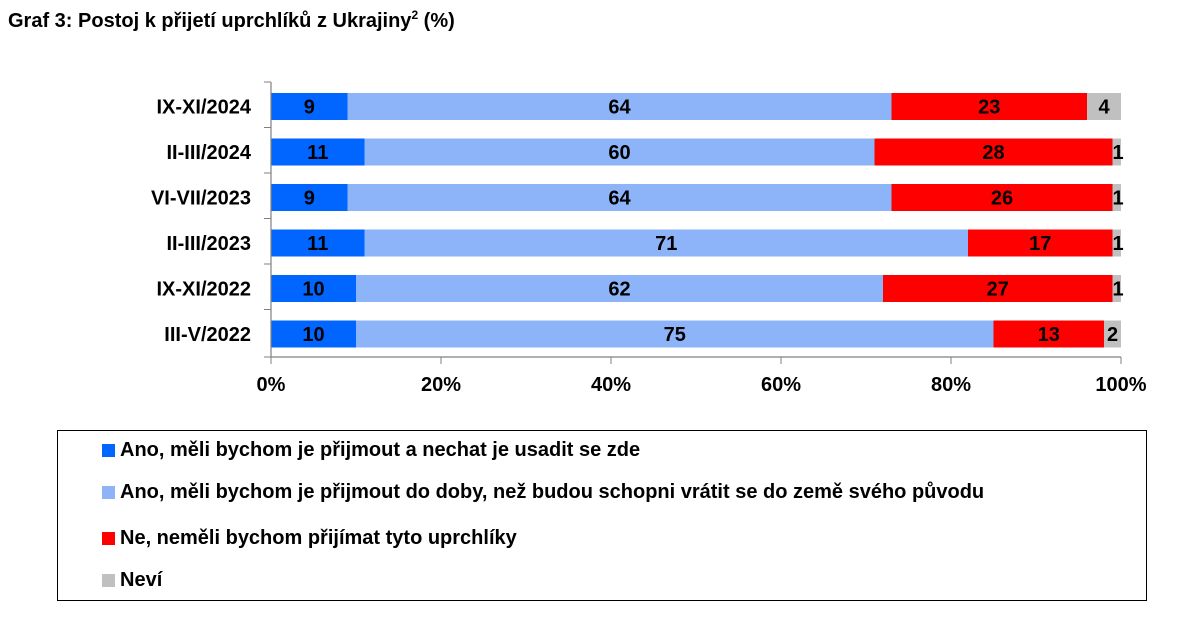 This screenshot has height=625, width=1184. I want to click on data-label: 60, so click(619, 153).